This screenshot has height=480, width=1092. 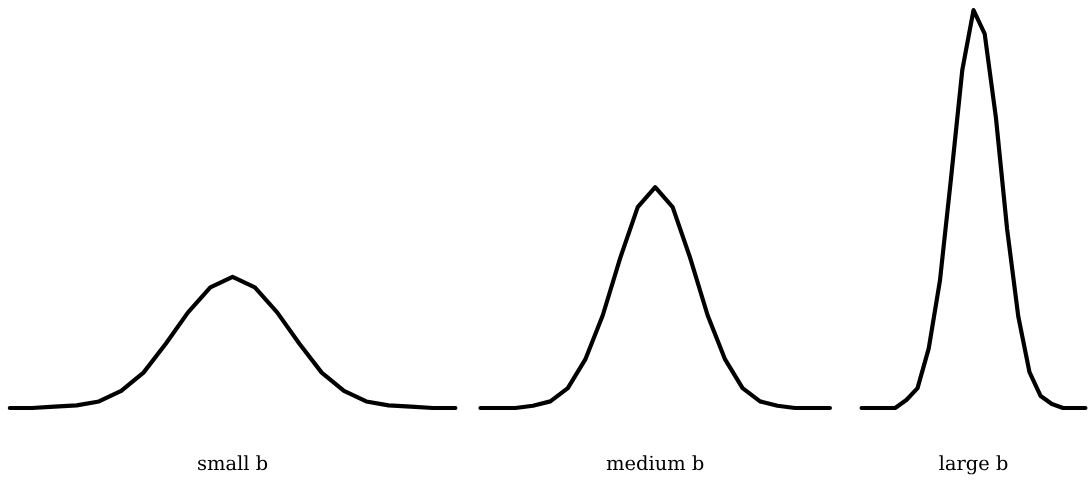 I want to click on x-axis-title: large b, so click(x=973, y=465).